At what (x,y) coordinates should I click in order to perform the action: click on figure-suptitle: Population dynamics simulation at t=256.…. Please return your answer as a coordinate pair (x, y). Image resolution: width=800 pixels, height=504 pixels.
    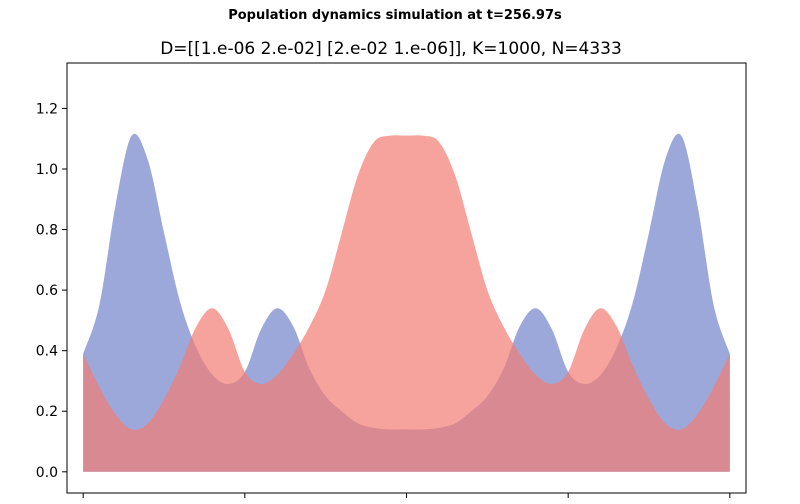
    Looking at the image, I should click on (395, 15).